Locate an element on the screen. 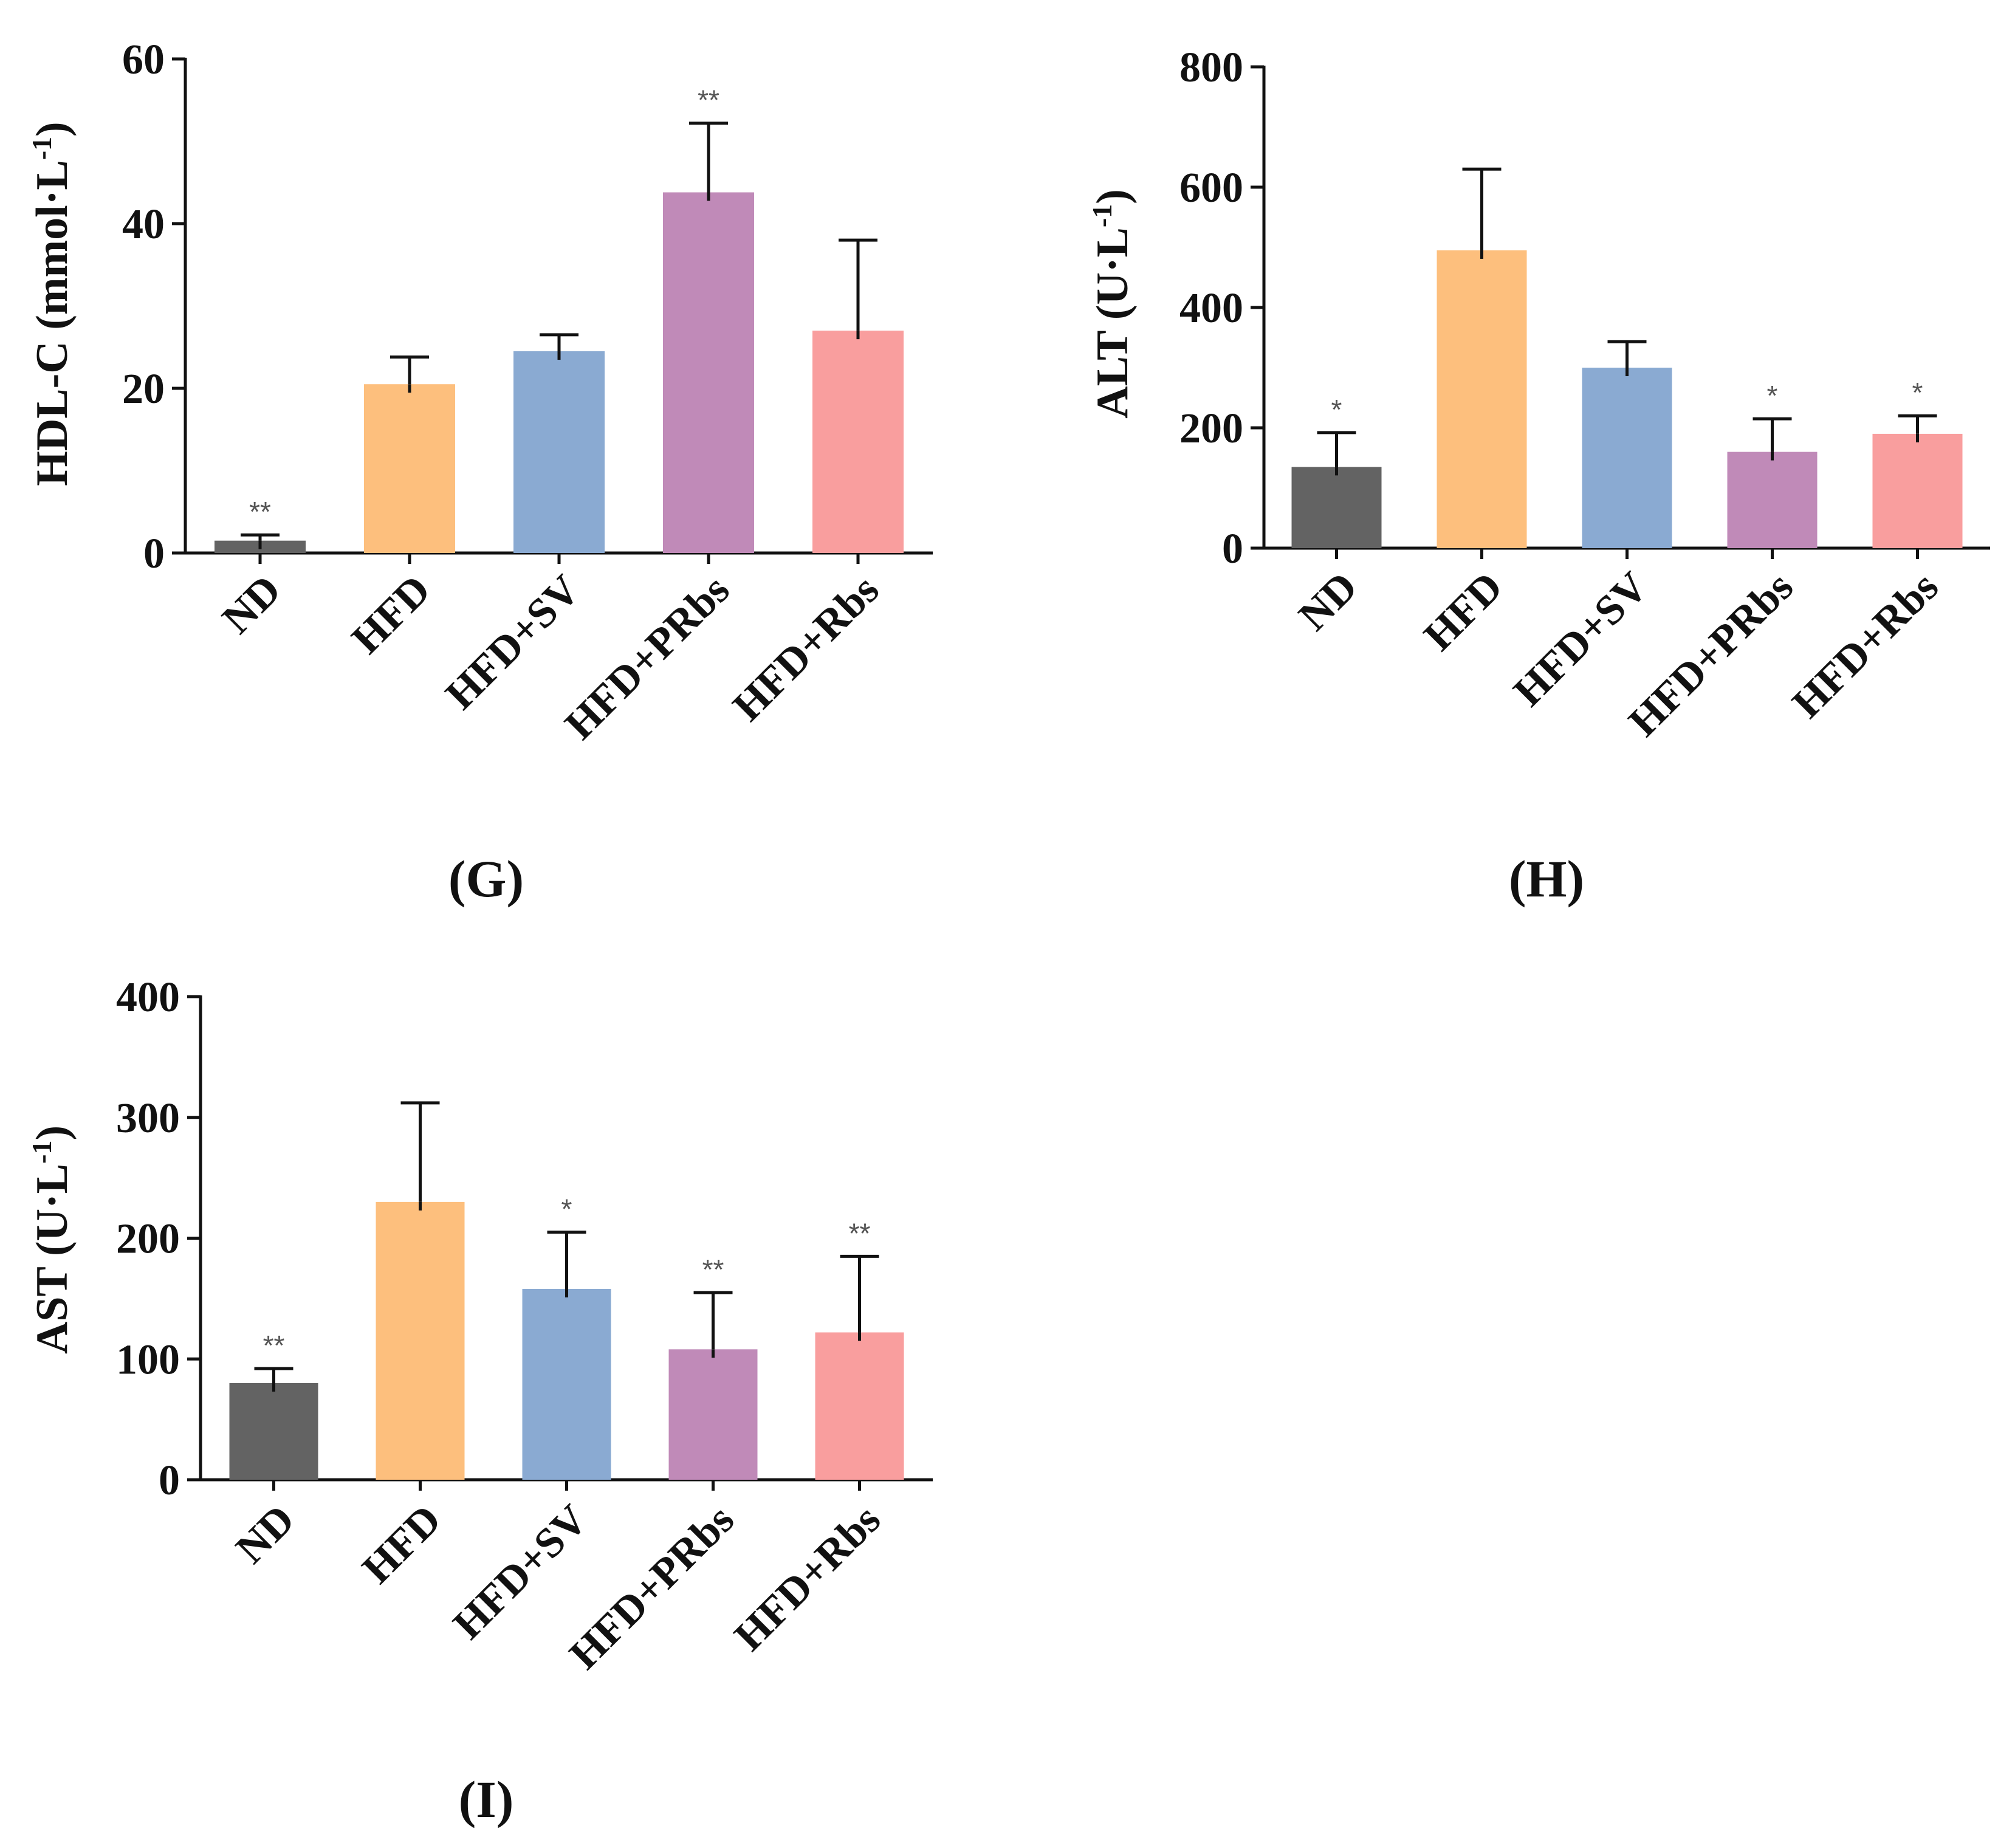 This screenshot has height=1848, width=1998. y-tick-label: 40 is located at coordinates (143, 225).